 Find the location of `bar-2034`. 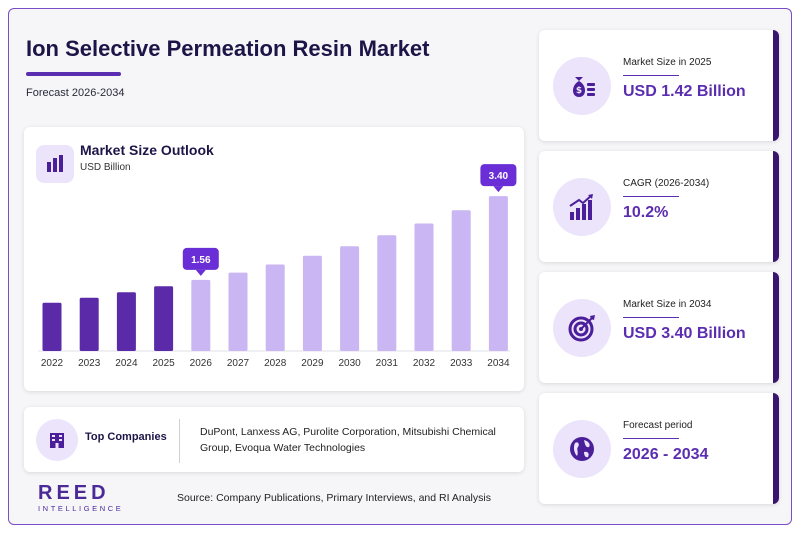

bar-2034 is located at coordinates (498, 273).